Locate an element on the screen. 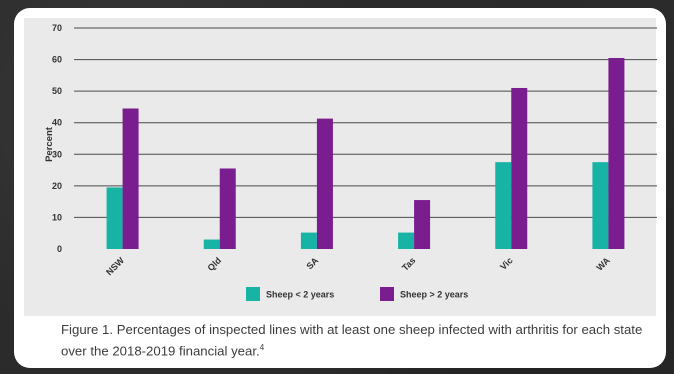  caption-footnote: 4 is located at coordinates (262, 347).